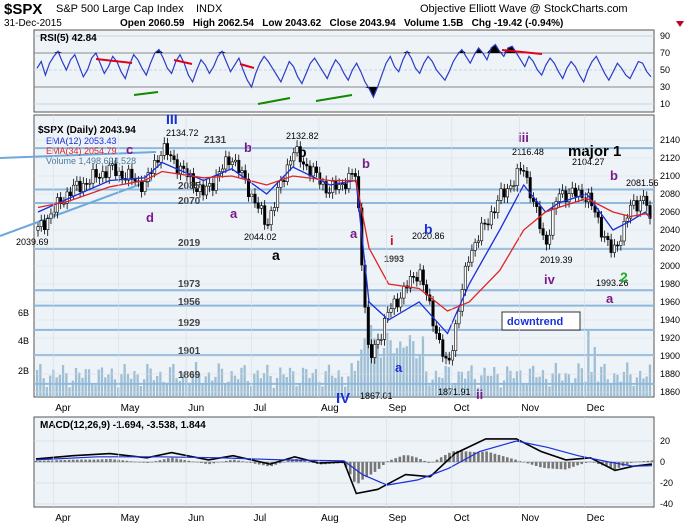  I want to click on macd-tick-label: 0, so click(662, 462).